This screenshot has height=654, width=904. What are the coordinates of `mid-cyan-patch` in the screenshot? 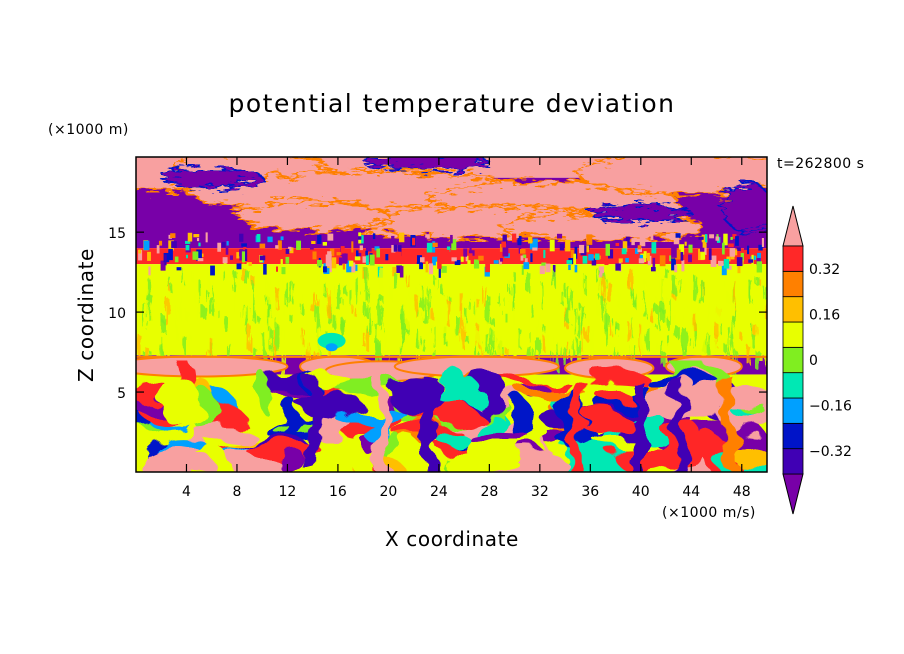 It's located at (331, 340).